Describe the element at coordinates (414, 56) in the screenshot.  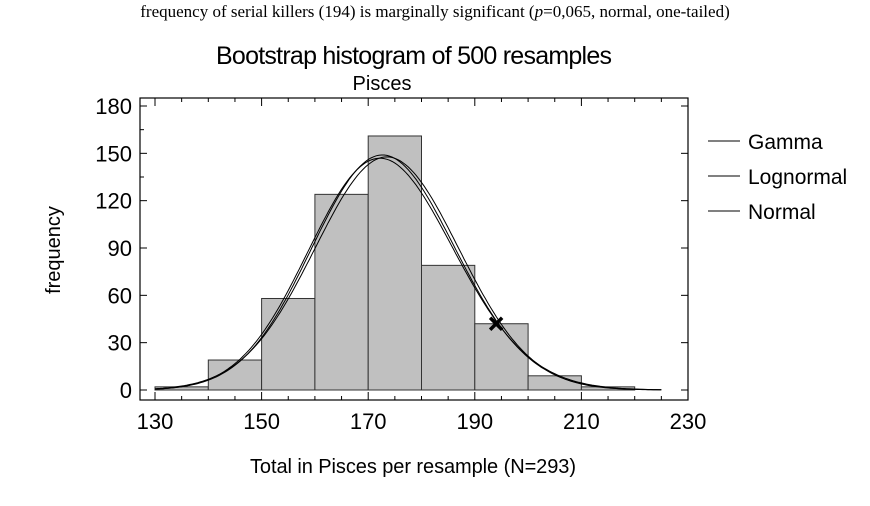
I see `chart-title: Bootstrap histogram of 500 resamples` at that location.